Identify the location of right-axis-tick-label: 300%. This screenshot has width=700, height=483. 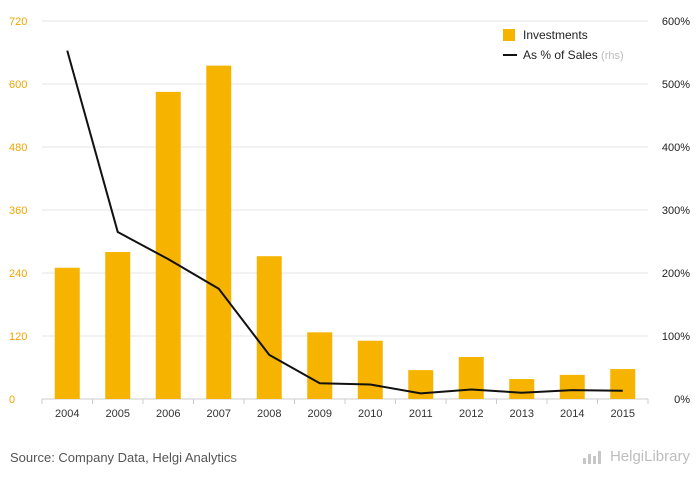
(676, 211).